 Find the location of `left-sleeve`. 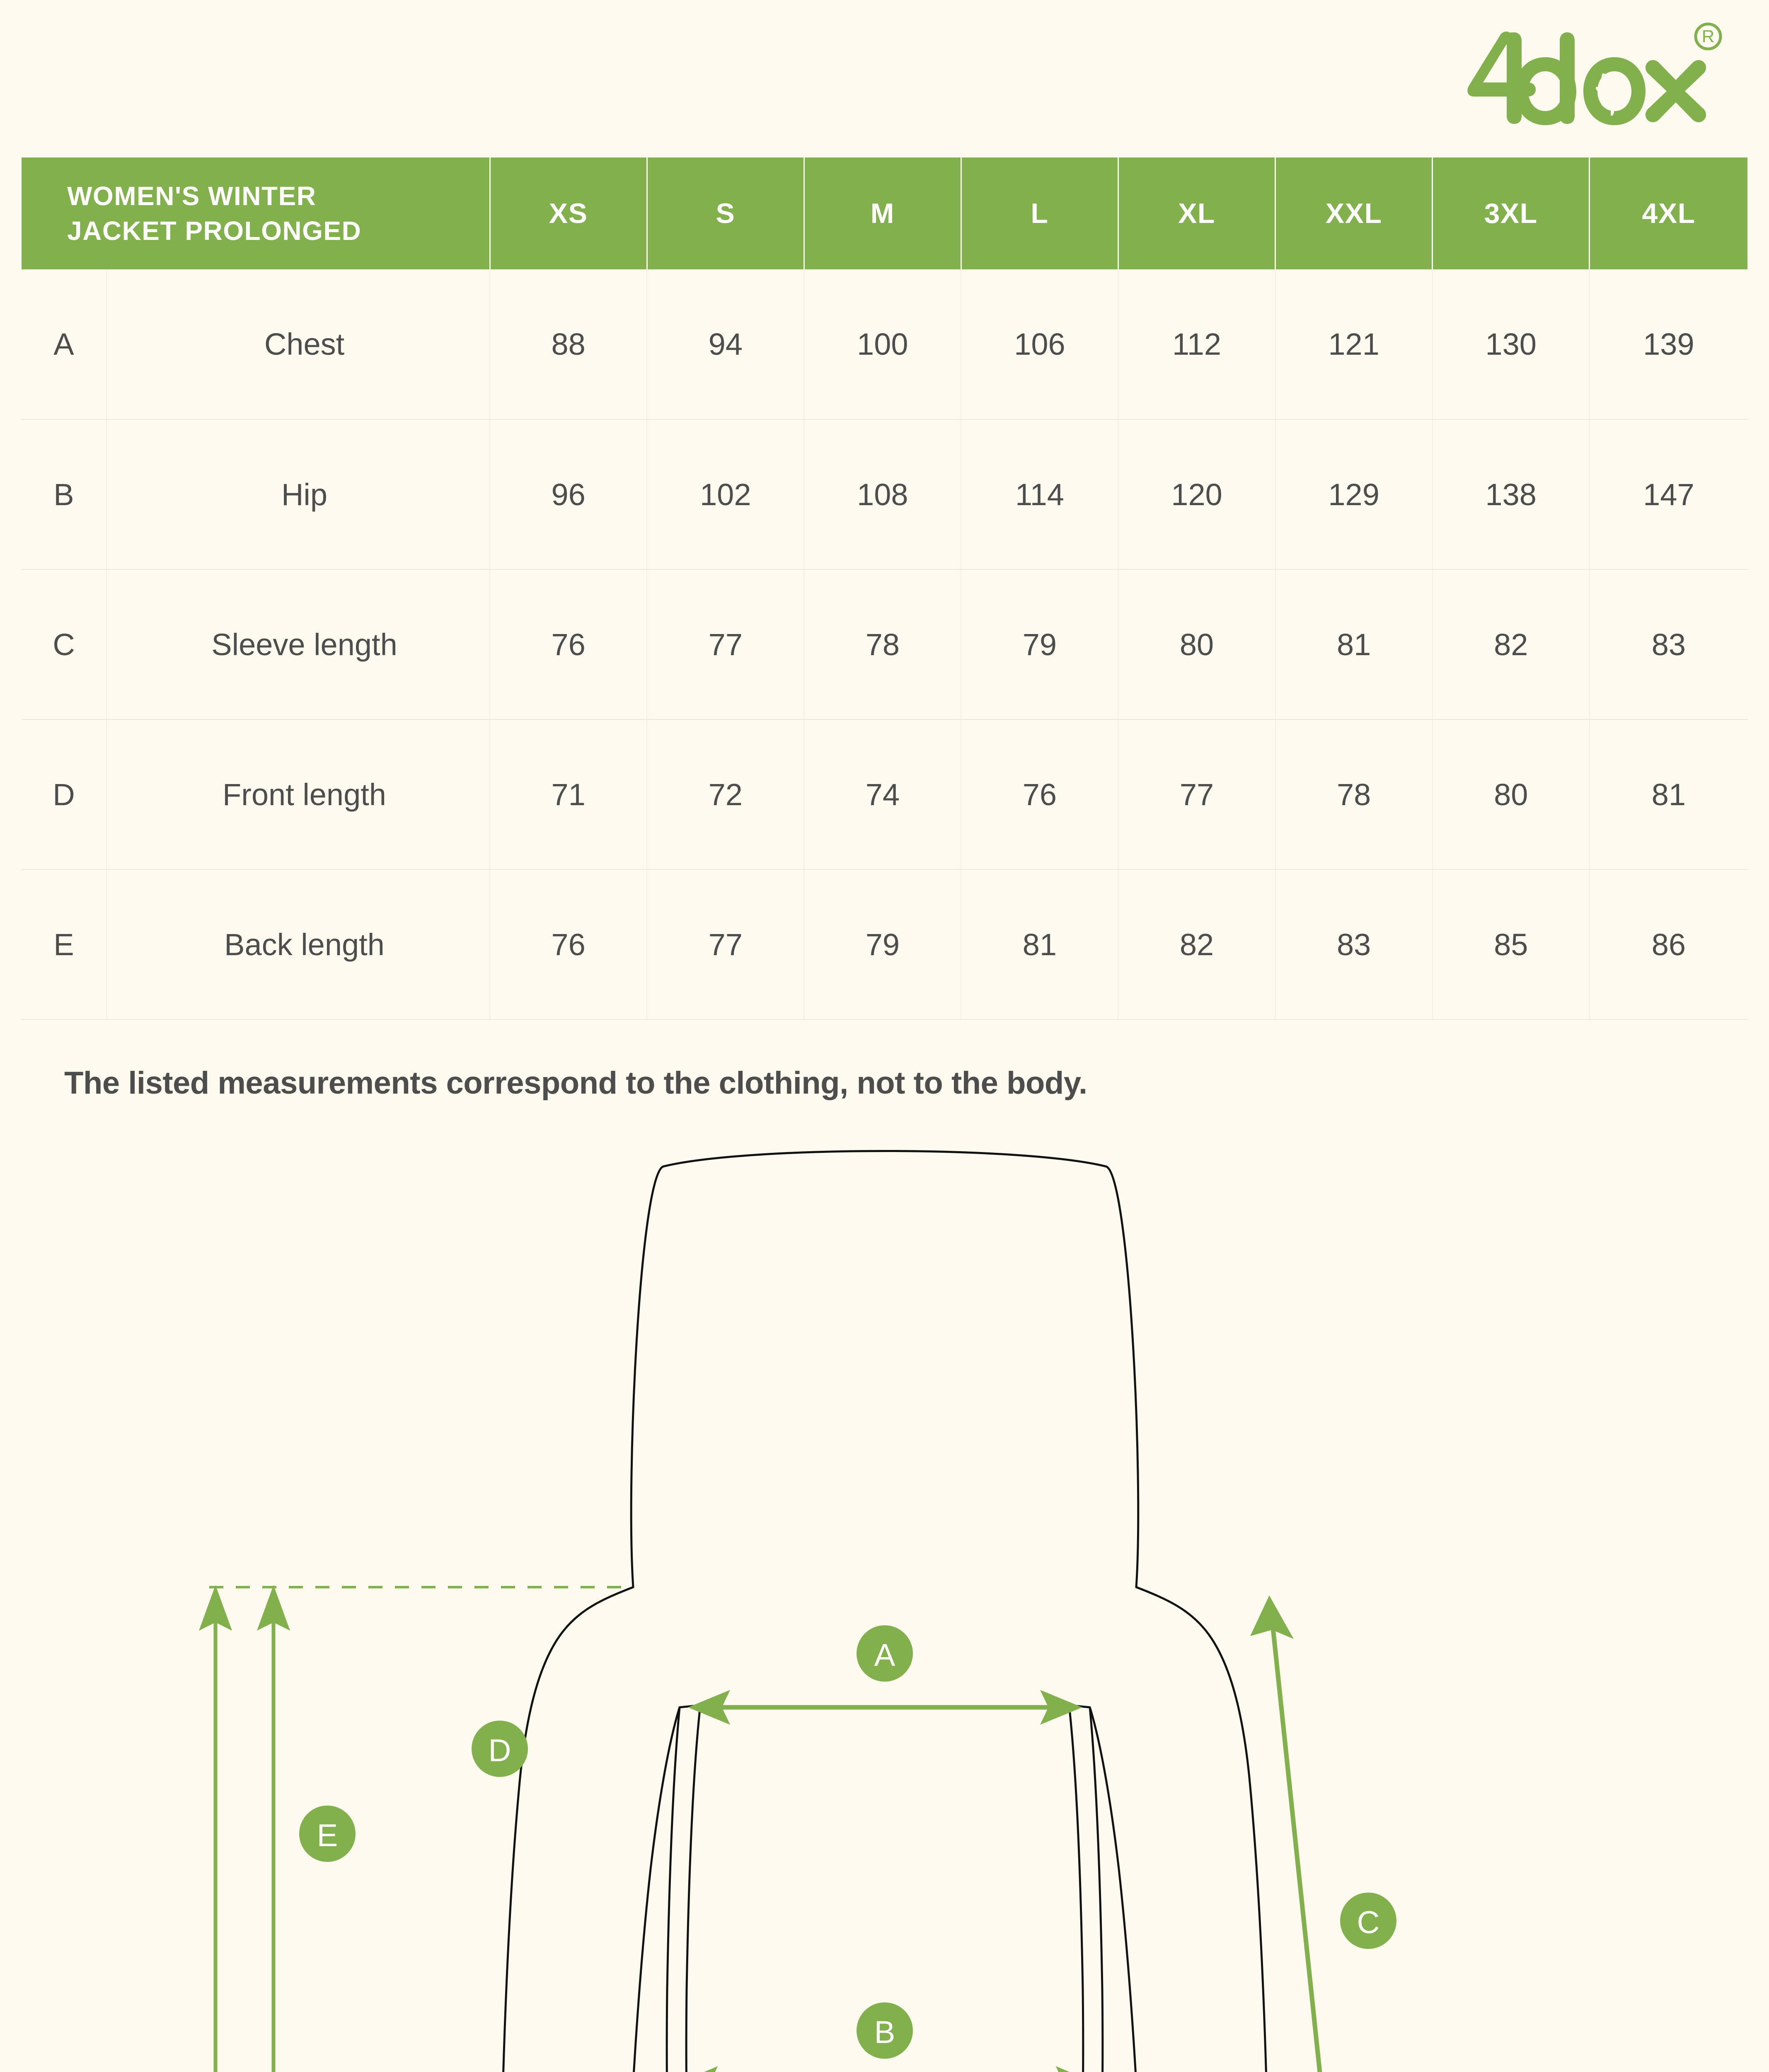

left-sleeve is located at coordinates (591, 1829).